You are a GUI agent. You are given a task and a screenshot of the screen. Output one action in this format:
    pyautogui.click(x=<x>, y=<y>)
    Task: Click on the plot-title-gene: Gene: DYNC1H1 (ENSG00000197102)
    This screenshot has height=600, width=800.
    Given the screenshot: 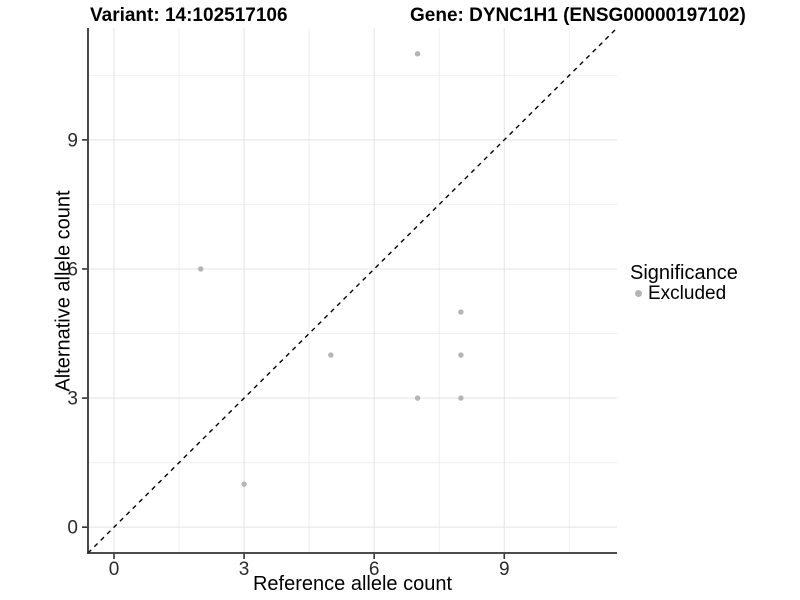 What is the action you would take?
    pyautogui.click(x=578, y=15)
    